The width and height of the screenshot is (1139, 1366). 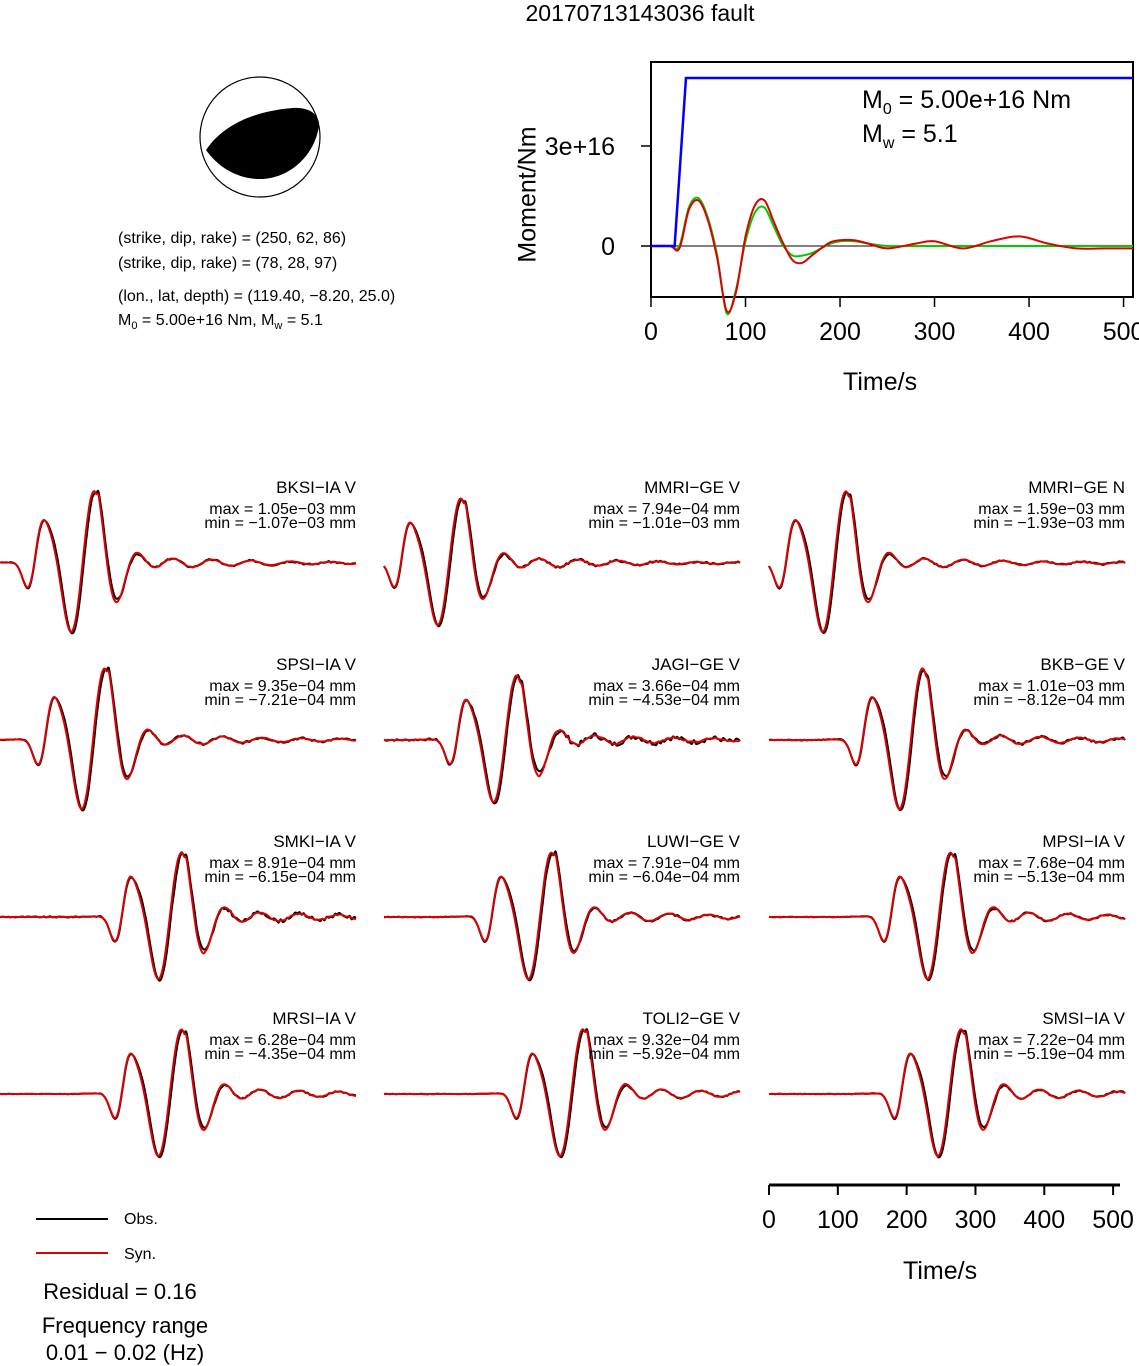 I want to click on station-name-label: JAGI−GE V, so click(x=695, y=664).